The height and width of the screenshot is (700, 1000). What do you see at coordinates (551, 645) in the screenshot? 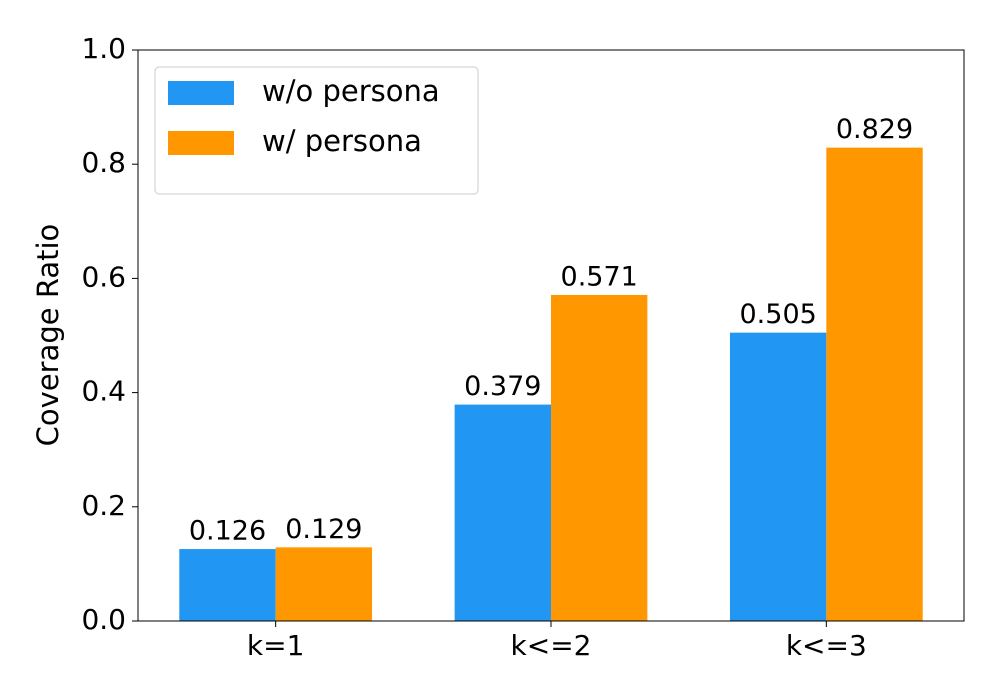
I see `x-tick-label: k<=2` at bounding box center [551, 645].